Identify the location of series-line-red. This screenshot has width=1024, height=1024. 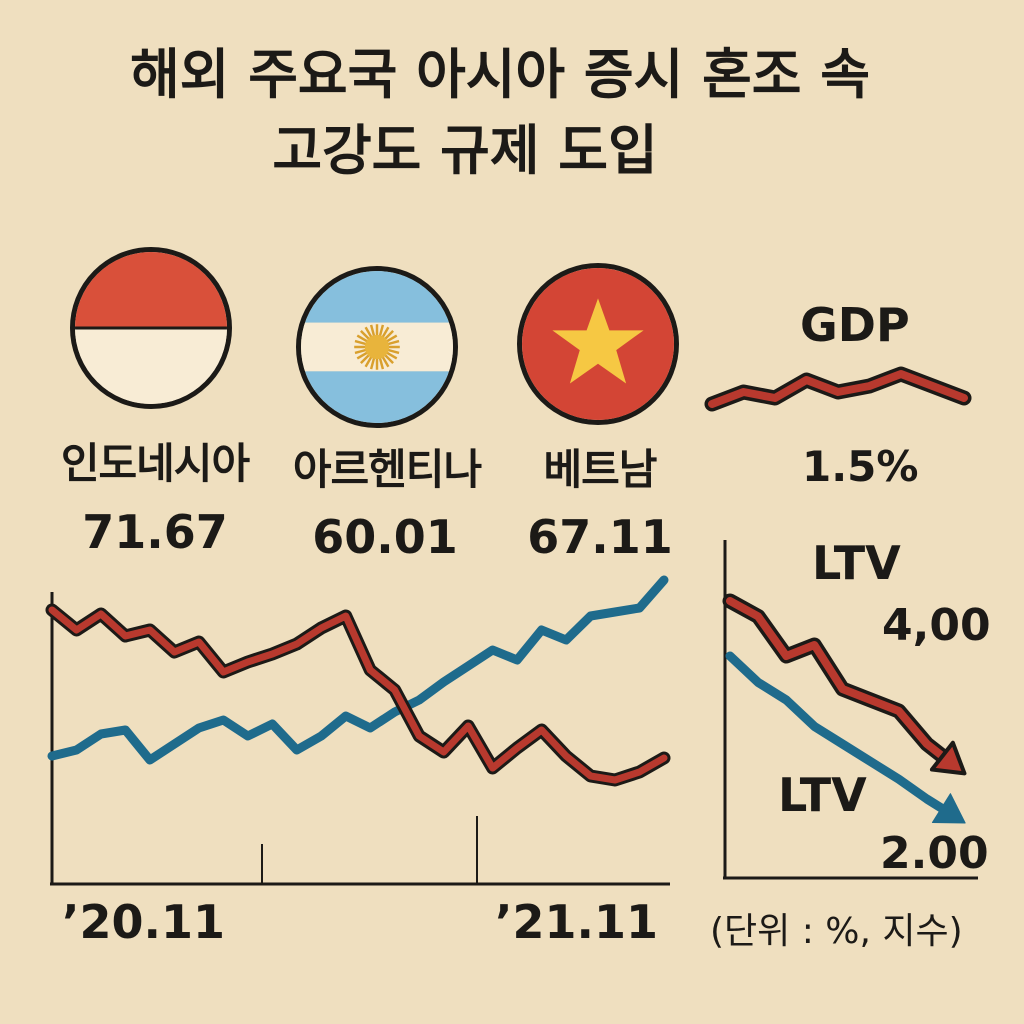
(358, 695).